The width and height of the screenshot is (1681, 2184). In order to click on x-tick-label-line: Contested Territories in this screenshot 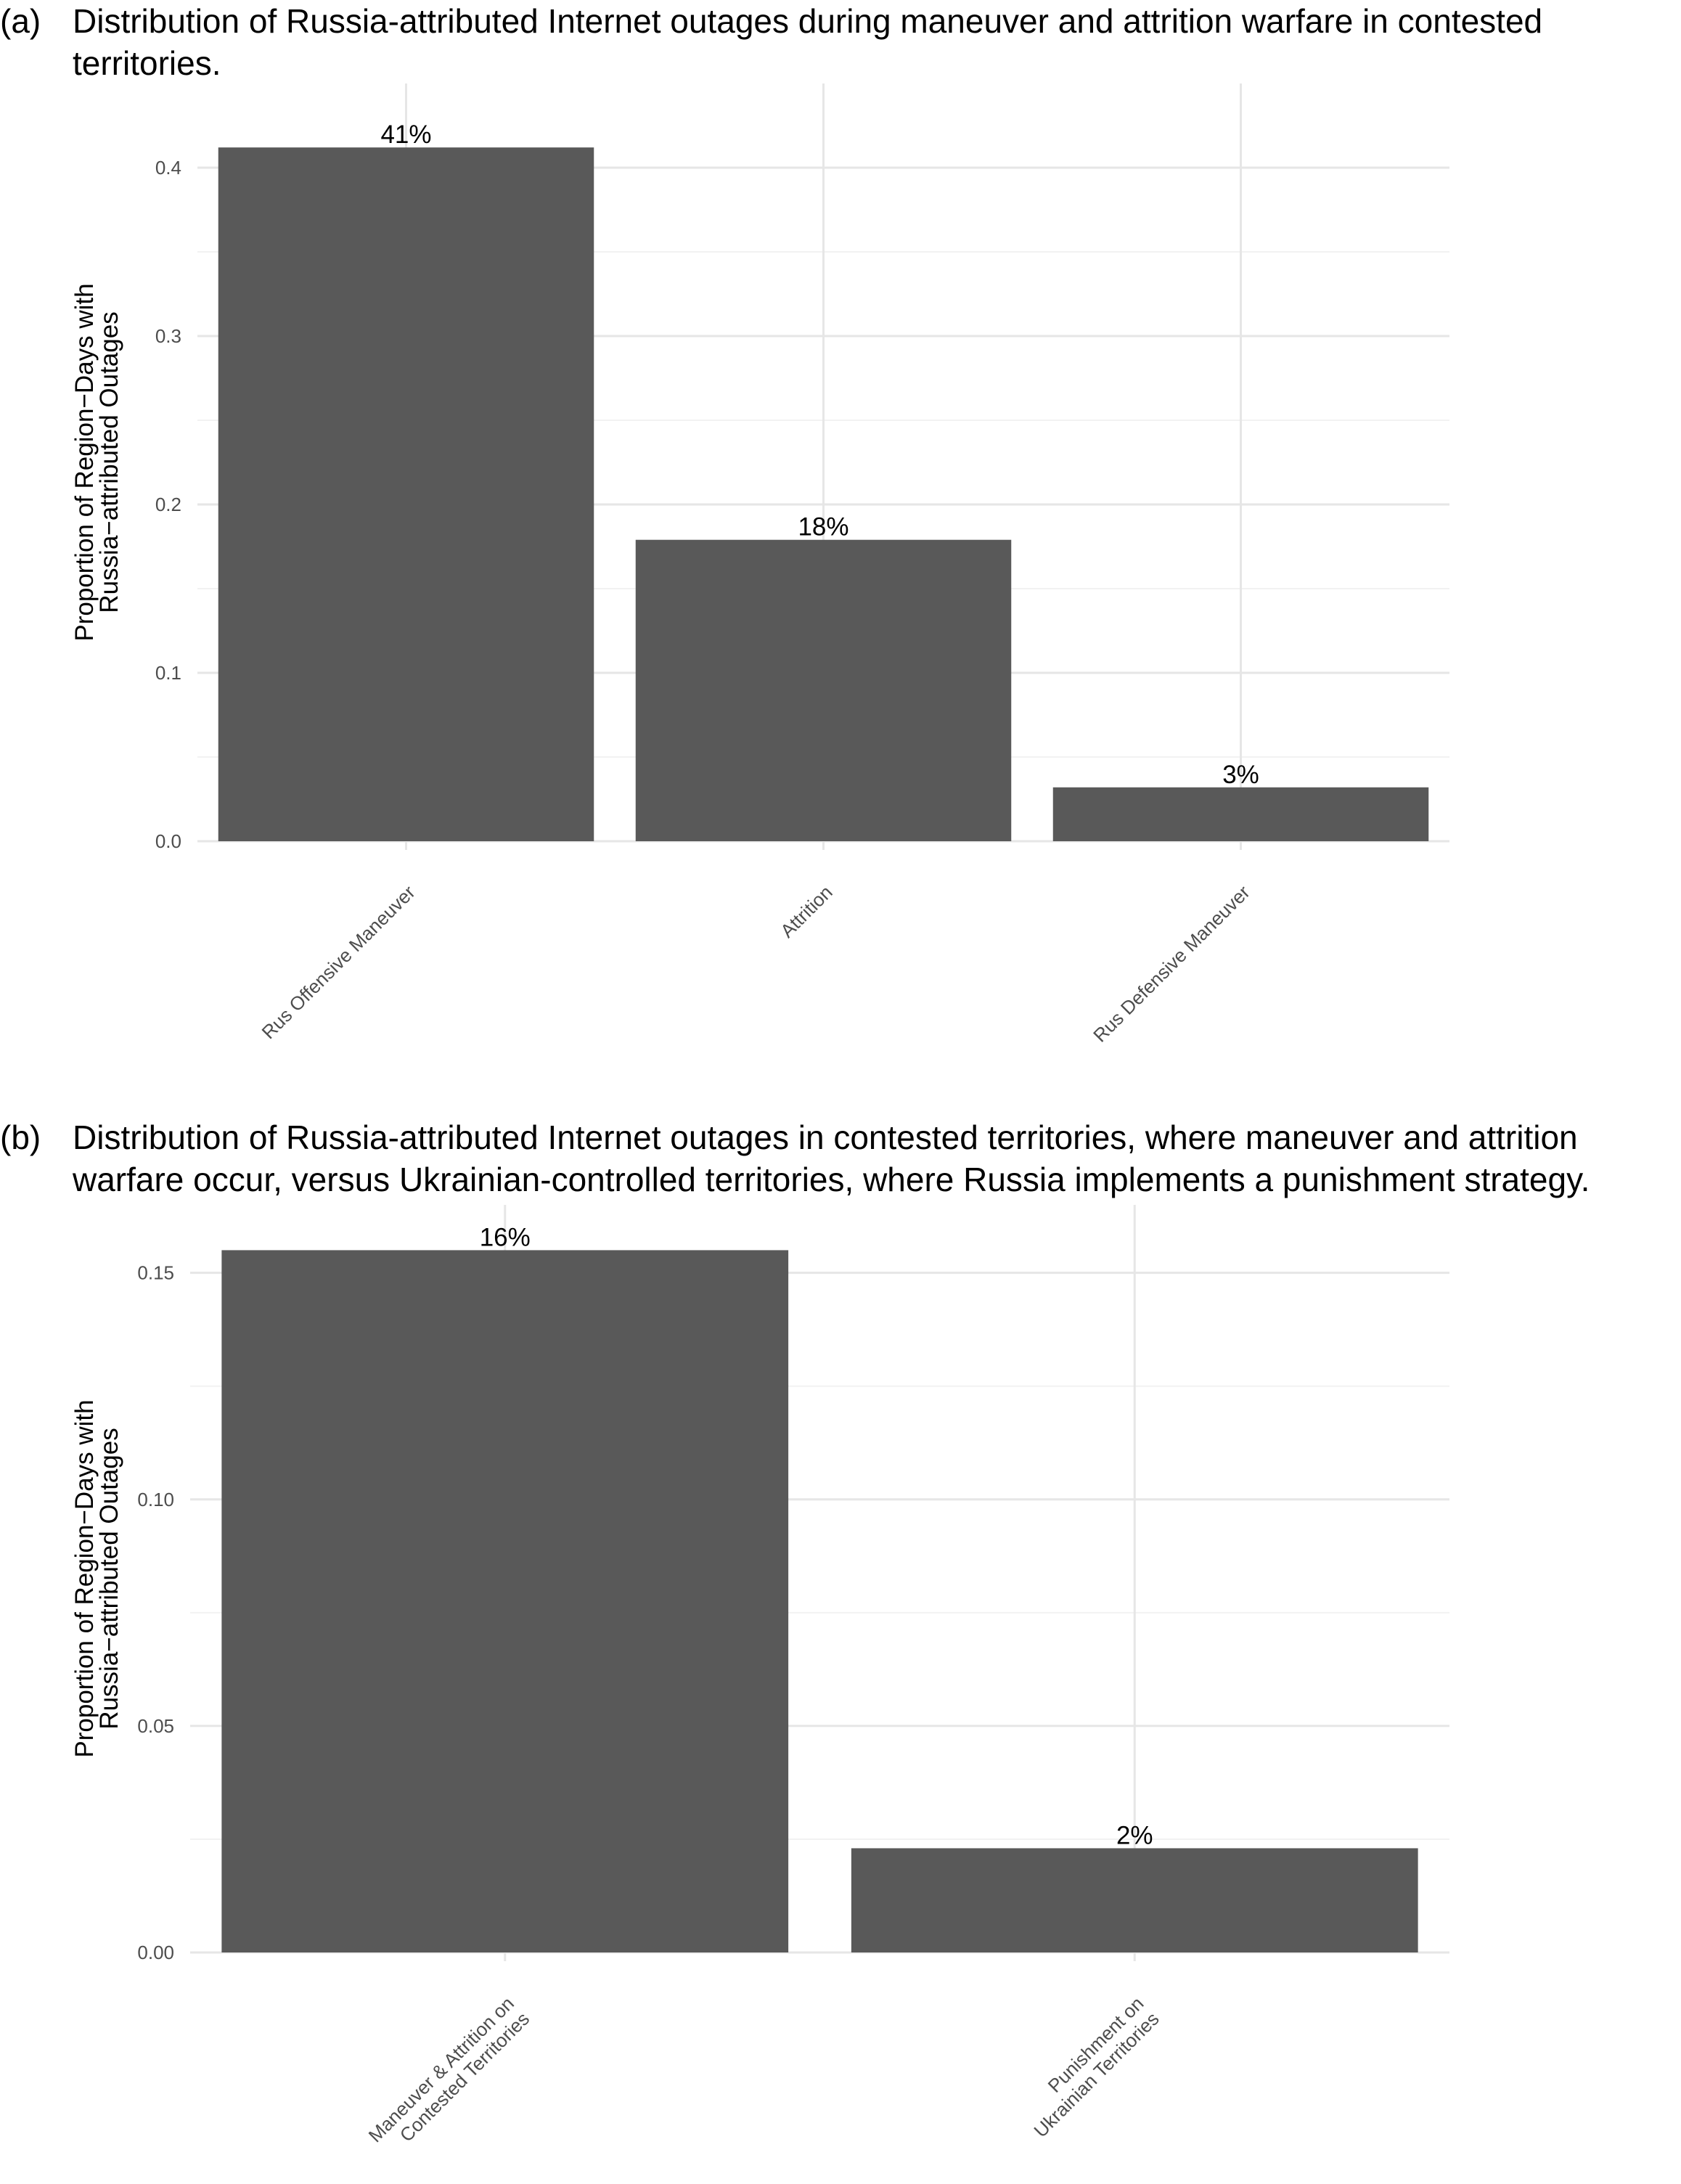, I will do `click(465, 2077)`.